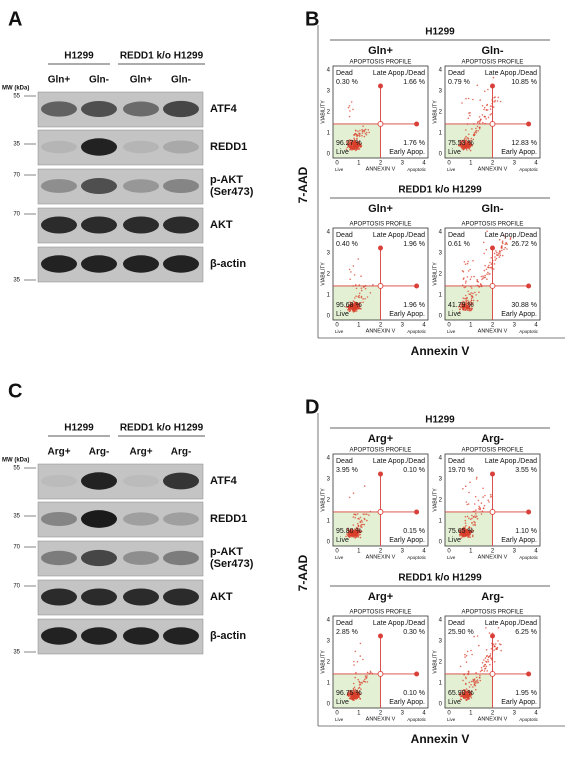 Image resolution: width=580 pixels, height=763 pixels. What do you see at coordinates (529, 124) in the screenshot?
I see `gate-handle` at bounding box center [529, 124].